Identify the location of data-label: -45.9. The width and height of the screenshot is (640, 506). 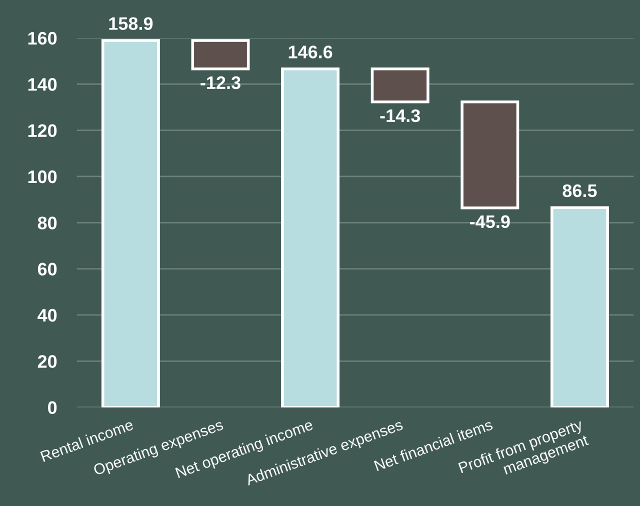
(490, 221).